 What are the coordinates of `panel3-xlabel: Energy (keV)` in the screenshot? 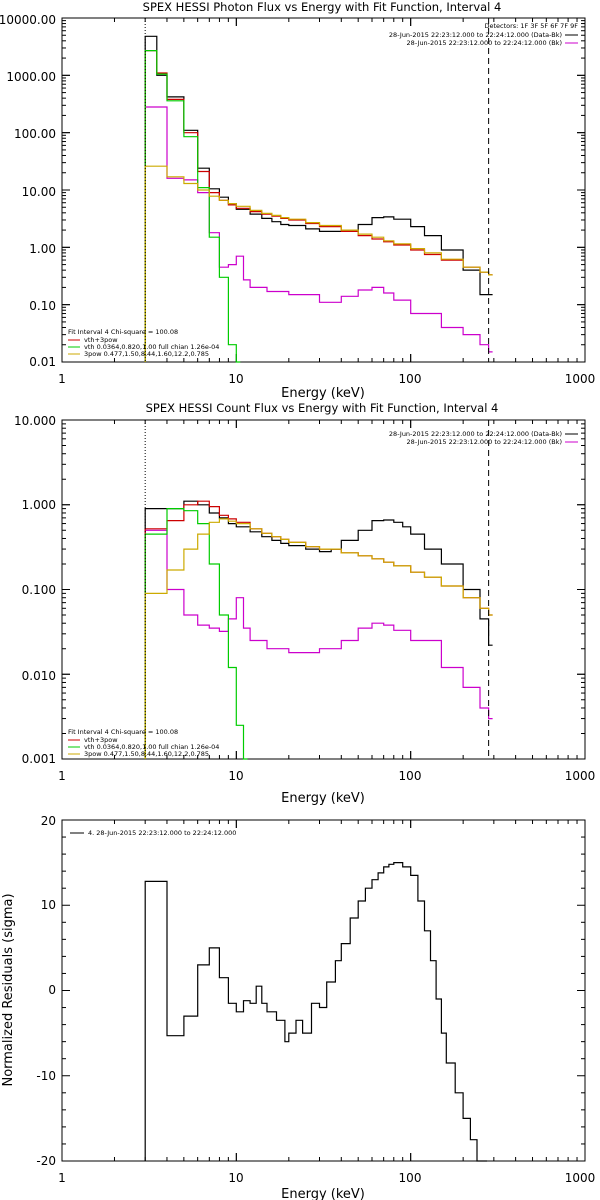 It's located at (323, 1193).